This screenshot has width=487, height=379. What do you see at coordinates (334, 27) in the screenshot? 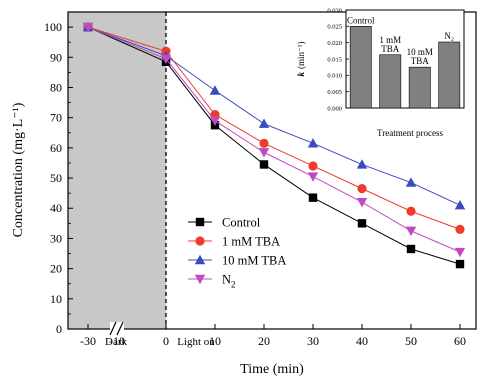
I see `inset-y-tick-label: 0.025` at bounding box center [334, 27].